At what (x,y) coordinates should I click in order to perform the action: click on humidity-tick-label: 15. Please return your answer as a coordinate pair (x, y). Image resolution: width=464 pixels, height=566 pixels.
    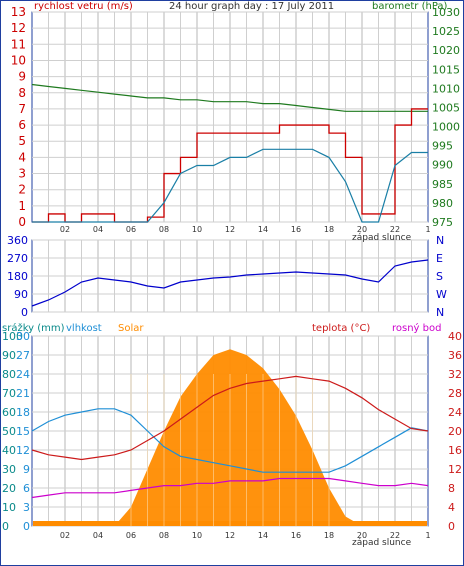
    Looking at the image, I should click on (23, 431).